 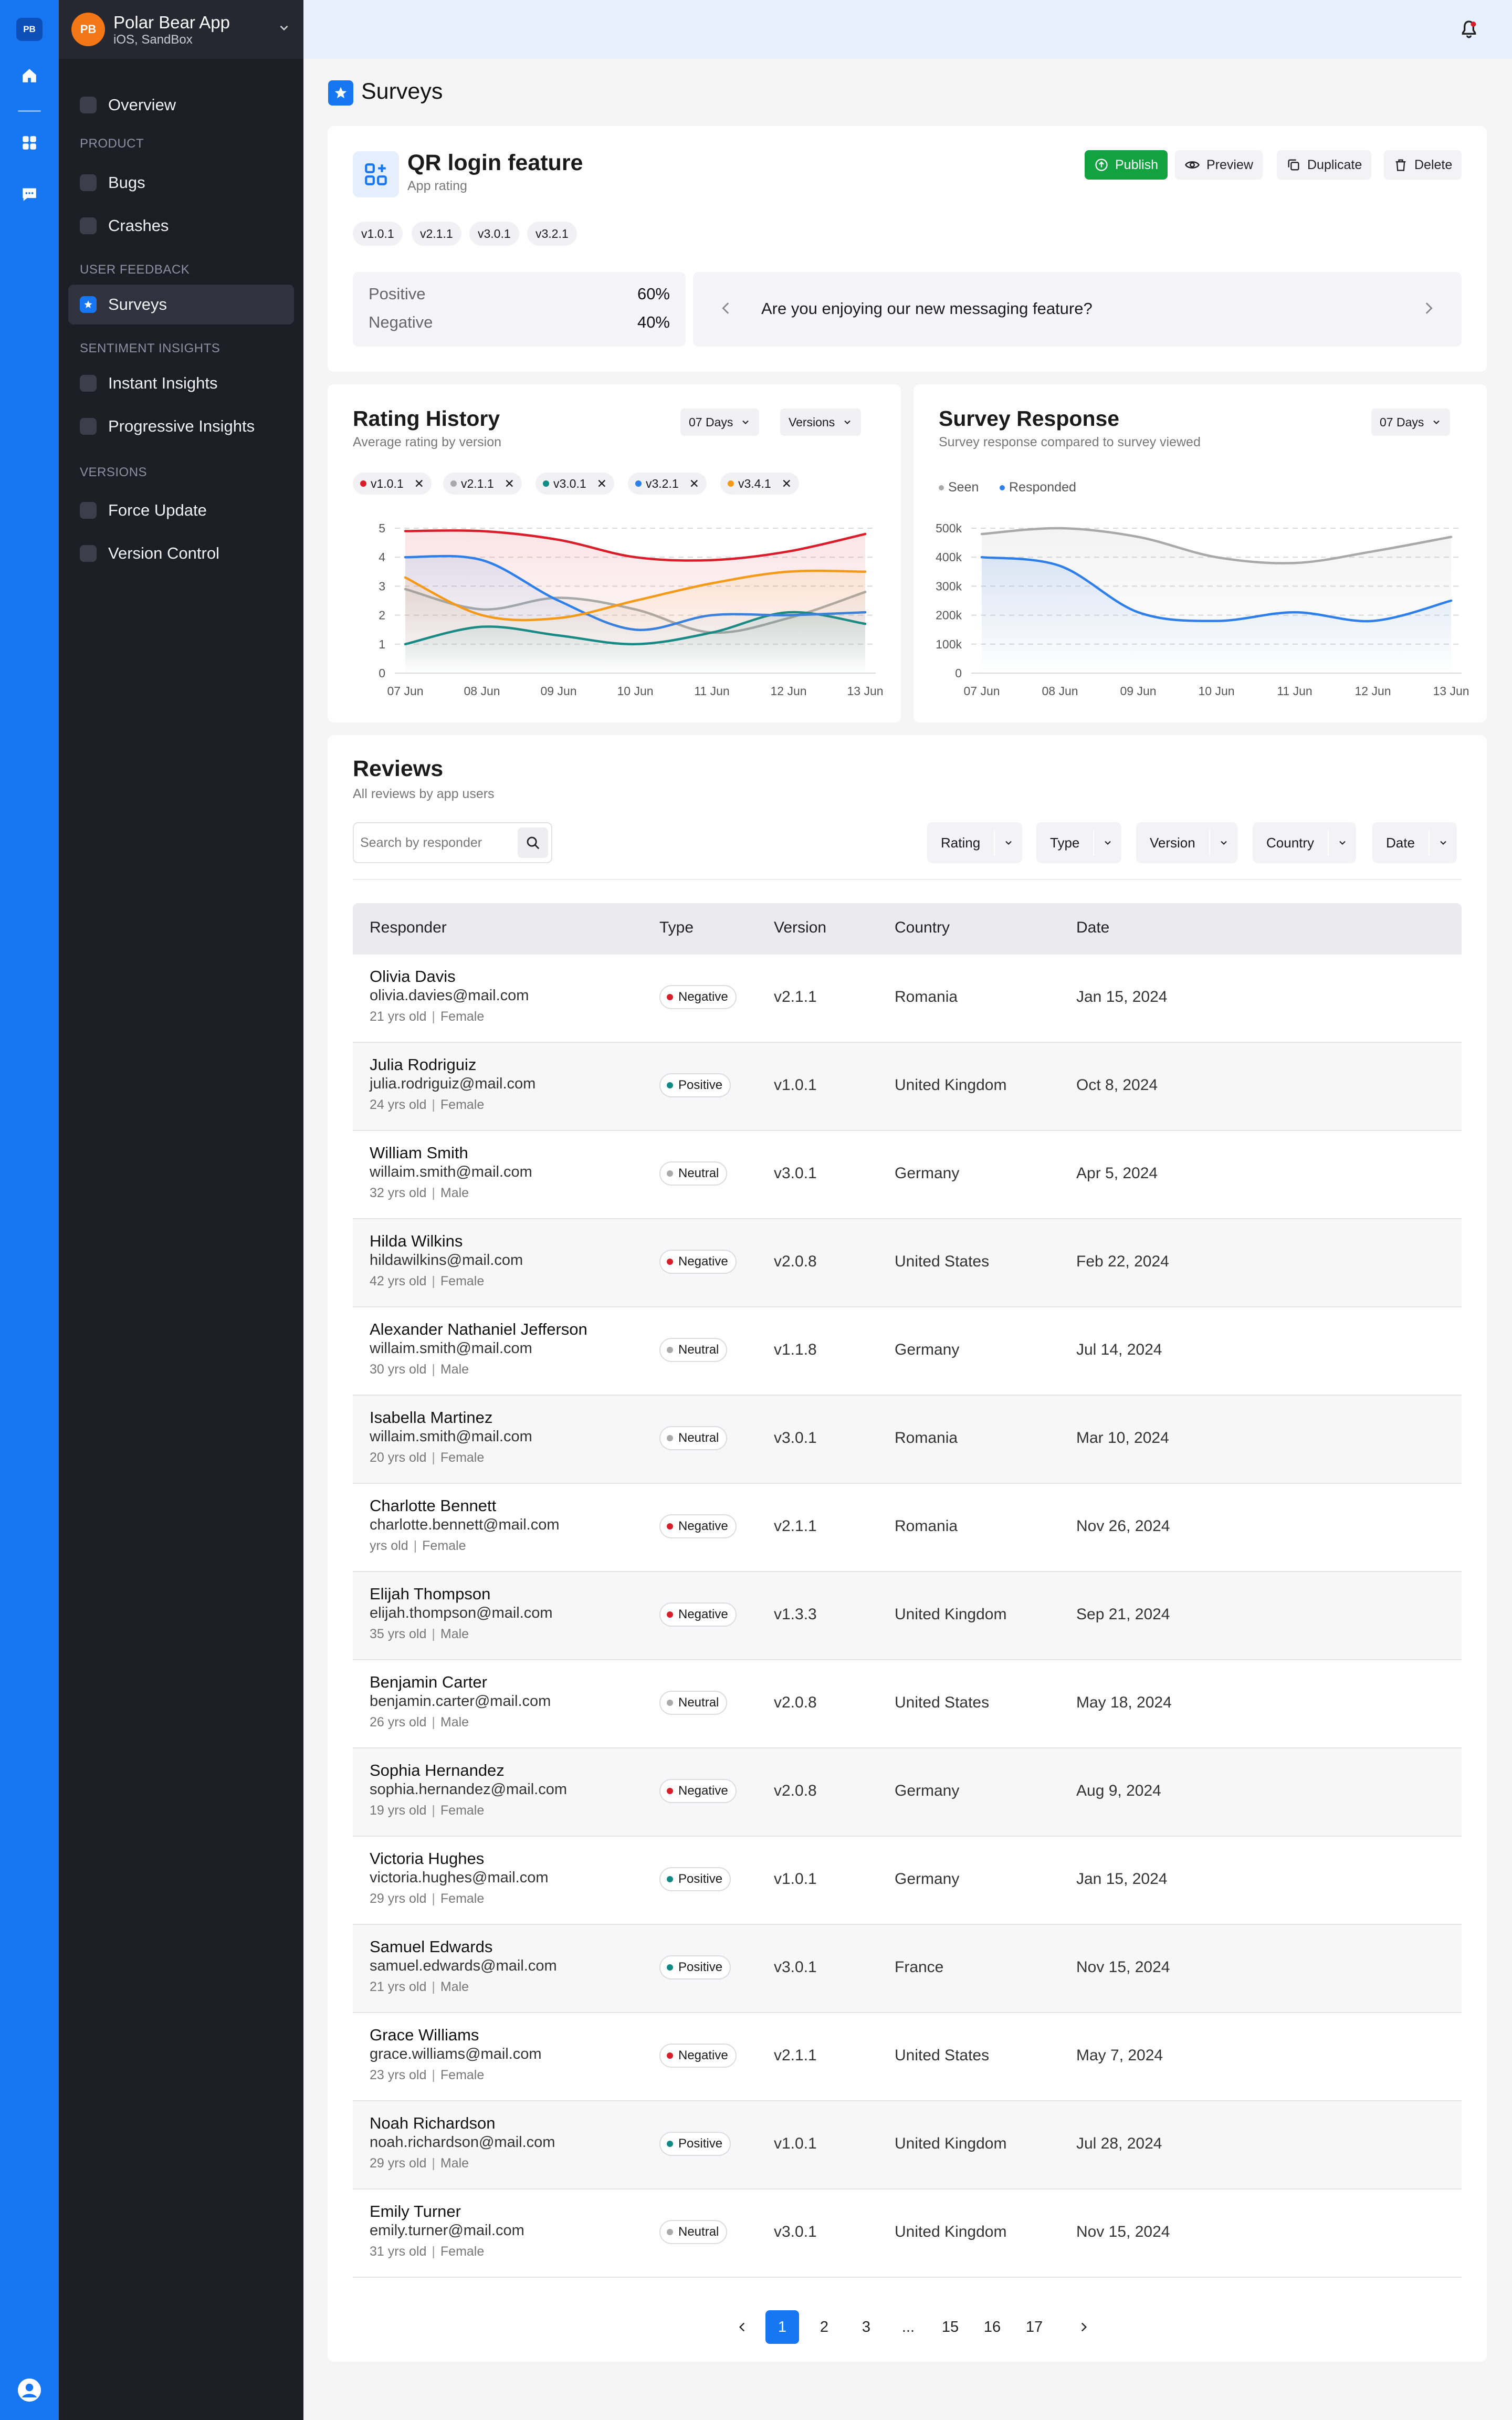 I want to click on page-number: 1, so click(x=782, y=2327).